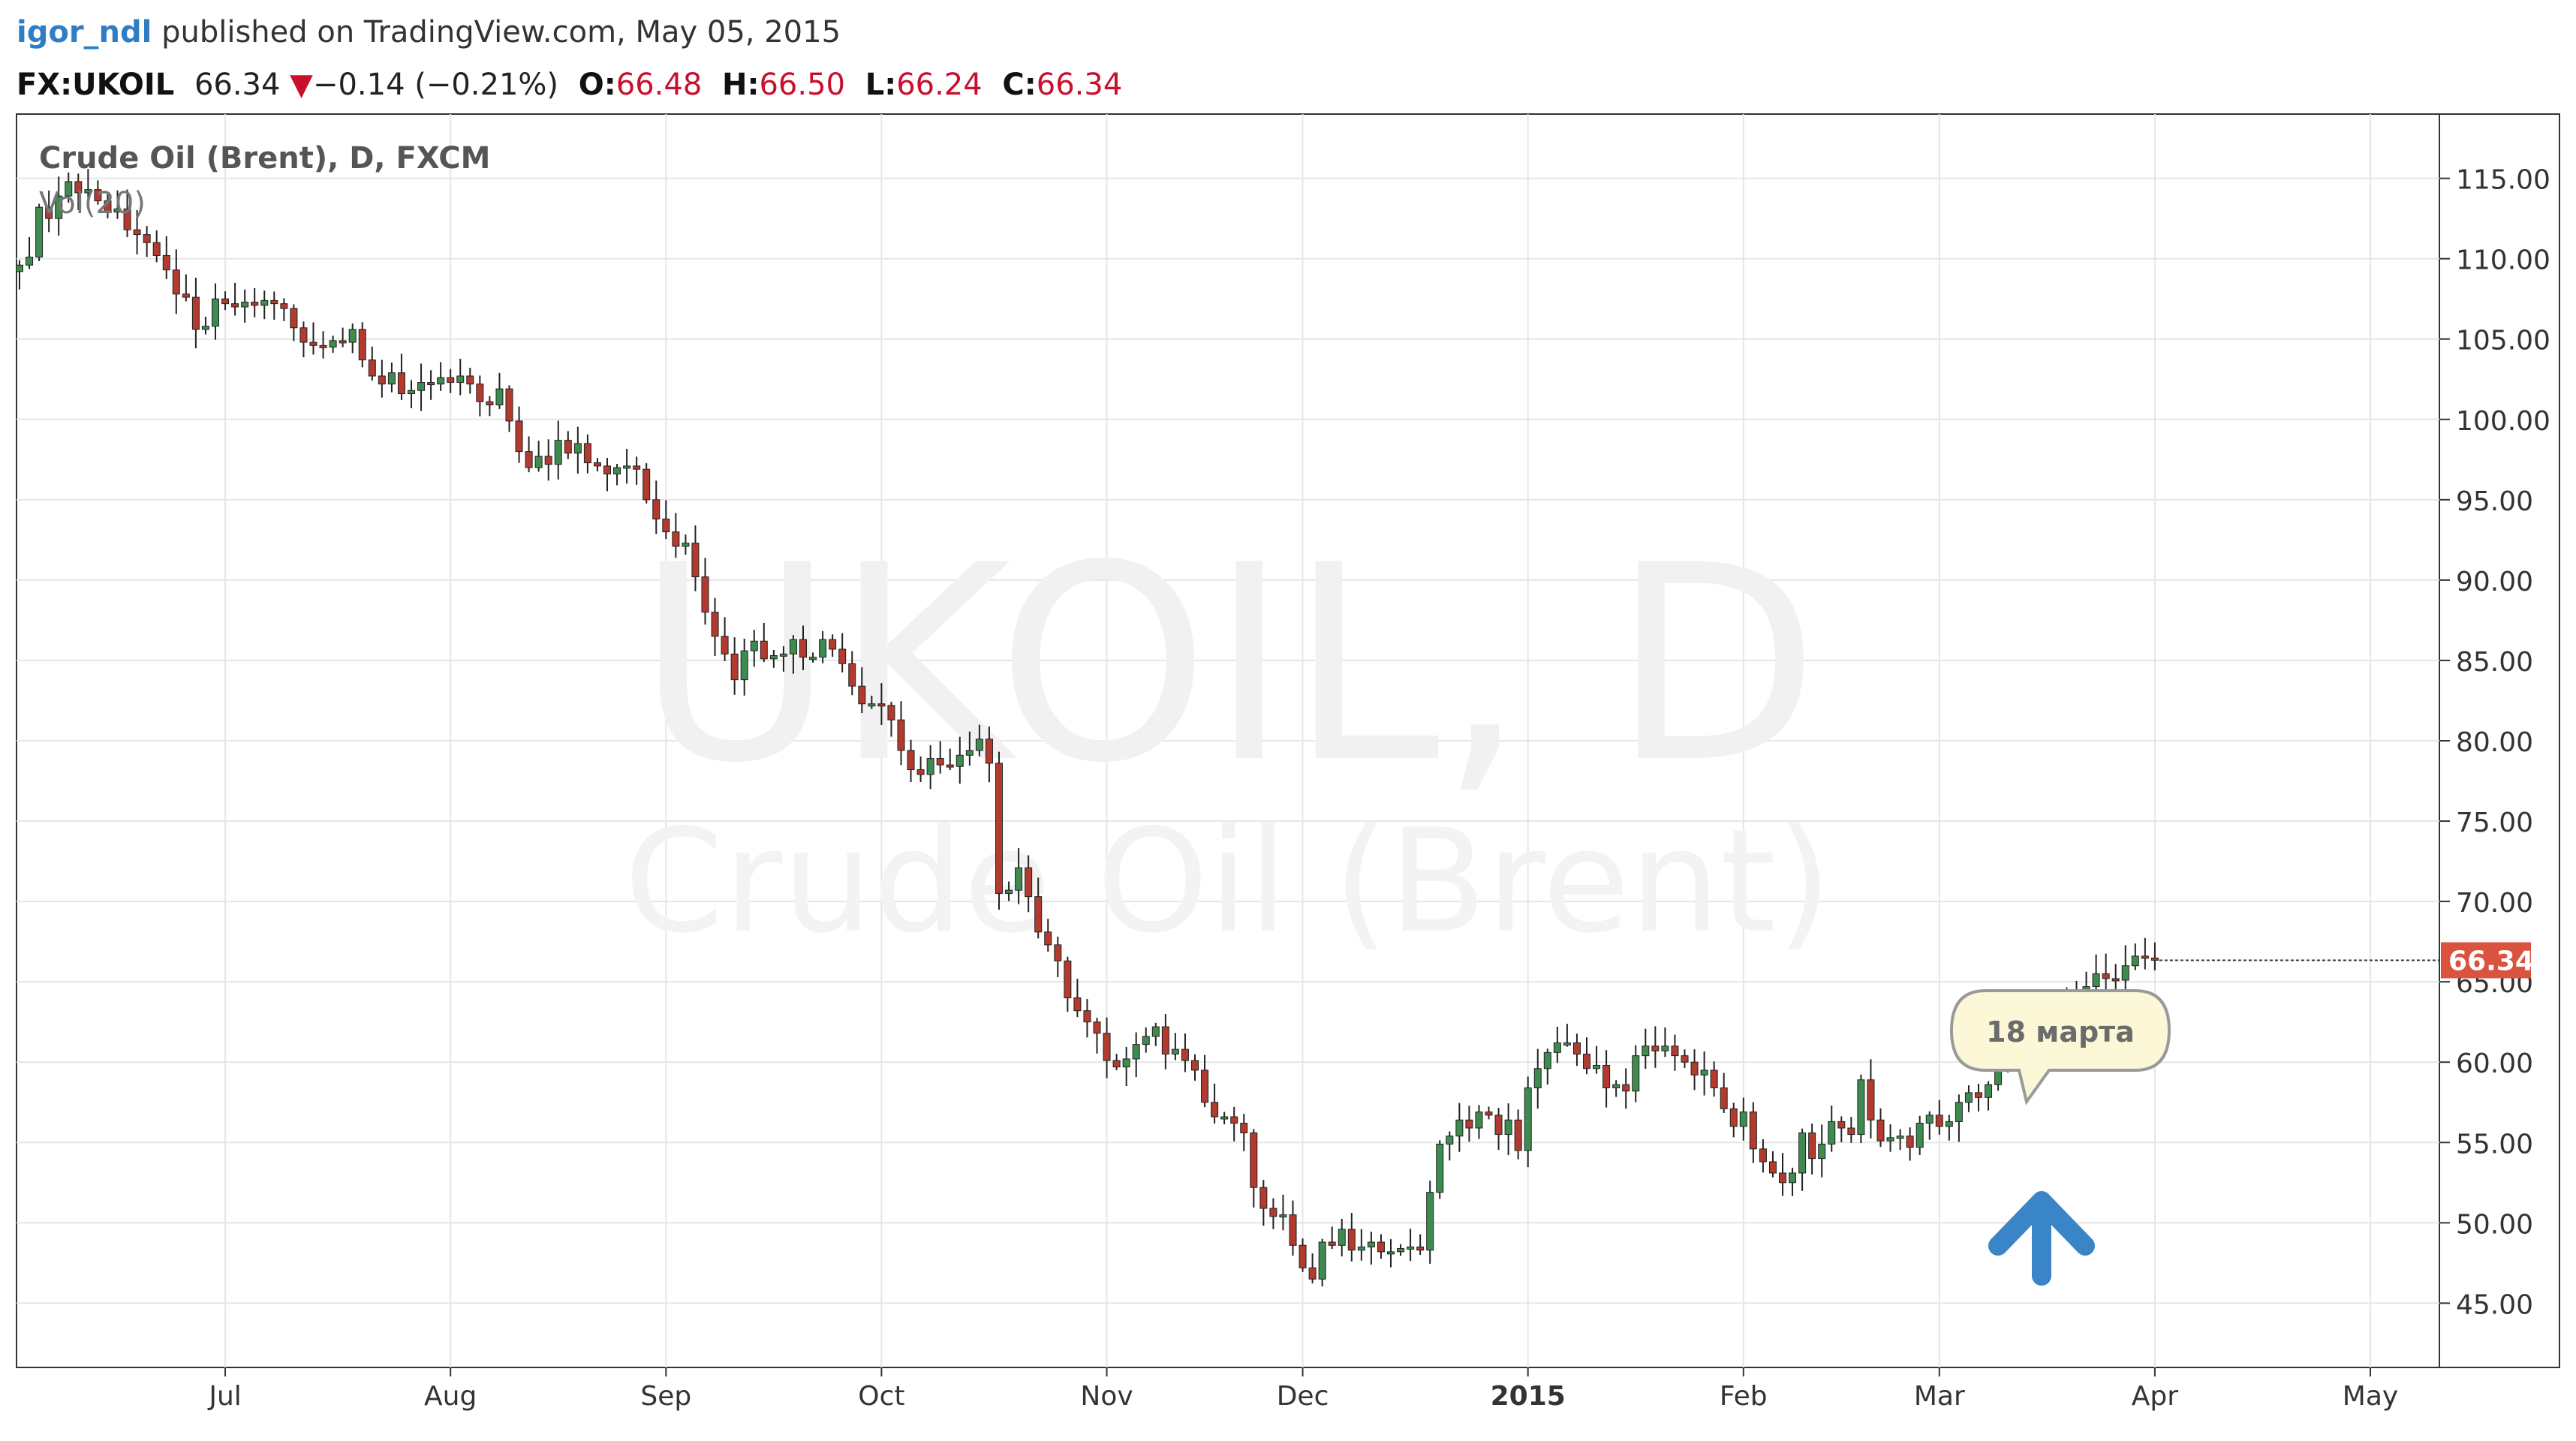 The height and width of the screenshot is (1441, 2576). What do you see at coordinates (2060, 1047) in the screenshot?
I see `annotation-callout: 18 марта` at bounding box center [2060, 1047].